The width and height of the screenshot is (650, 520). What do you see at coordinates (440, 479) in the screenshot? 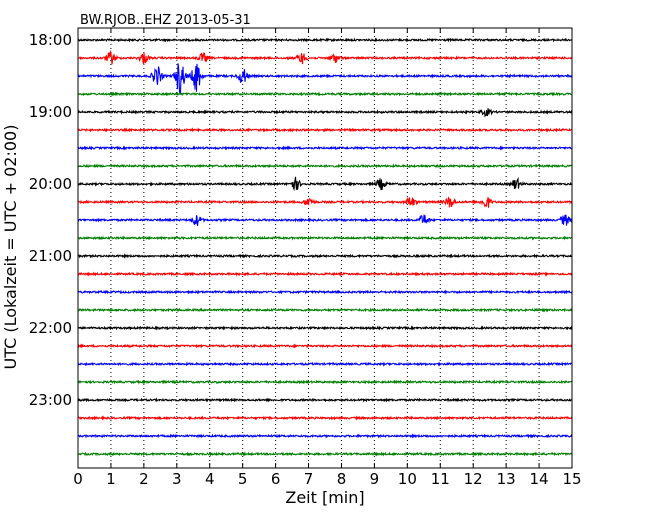
I see `x-tick-label: 11` at bounding box center [440, 479].